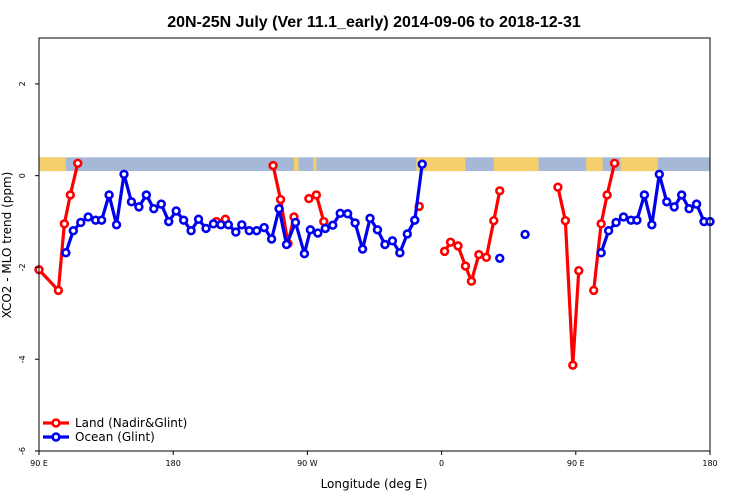 The image size is (750, 500). I want to click on x-axis-label: Longitude (deg E), so click(374, 484).